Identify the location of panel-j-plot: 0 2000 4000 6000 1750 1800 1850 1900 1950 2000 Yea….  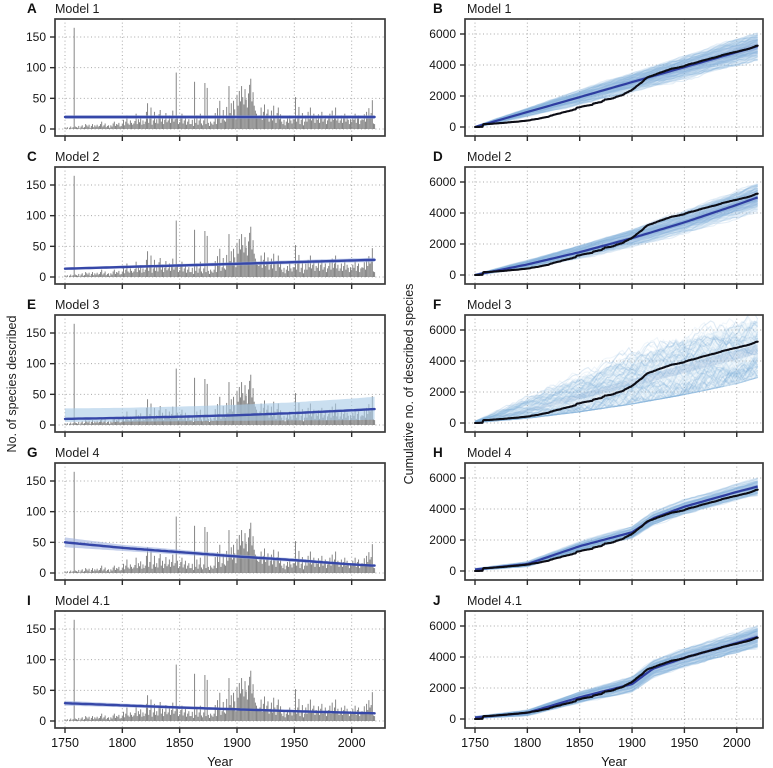
(596, 689).